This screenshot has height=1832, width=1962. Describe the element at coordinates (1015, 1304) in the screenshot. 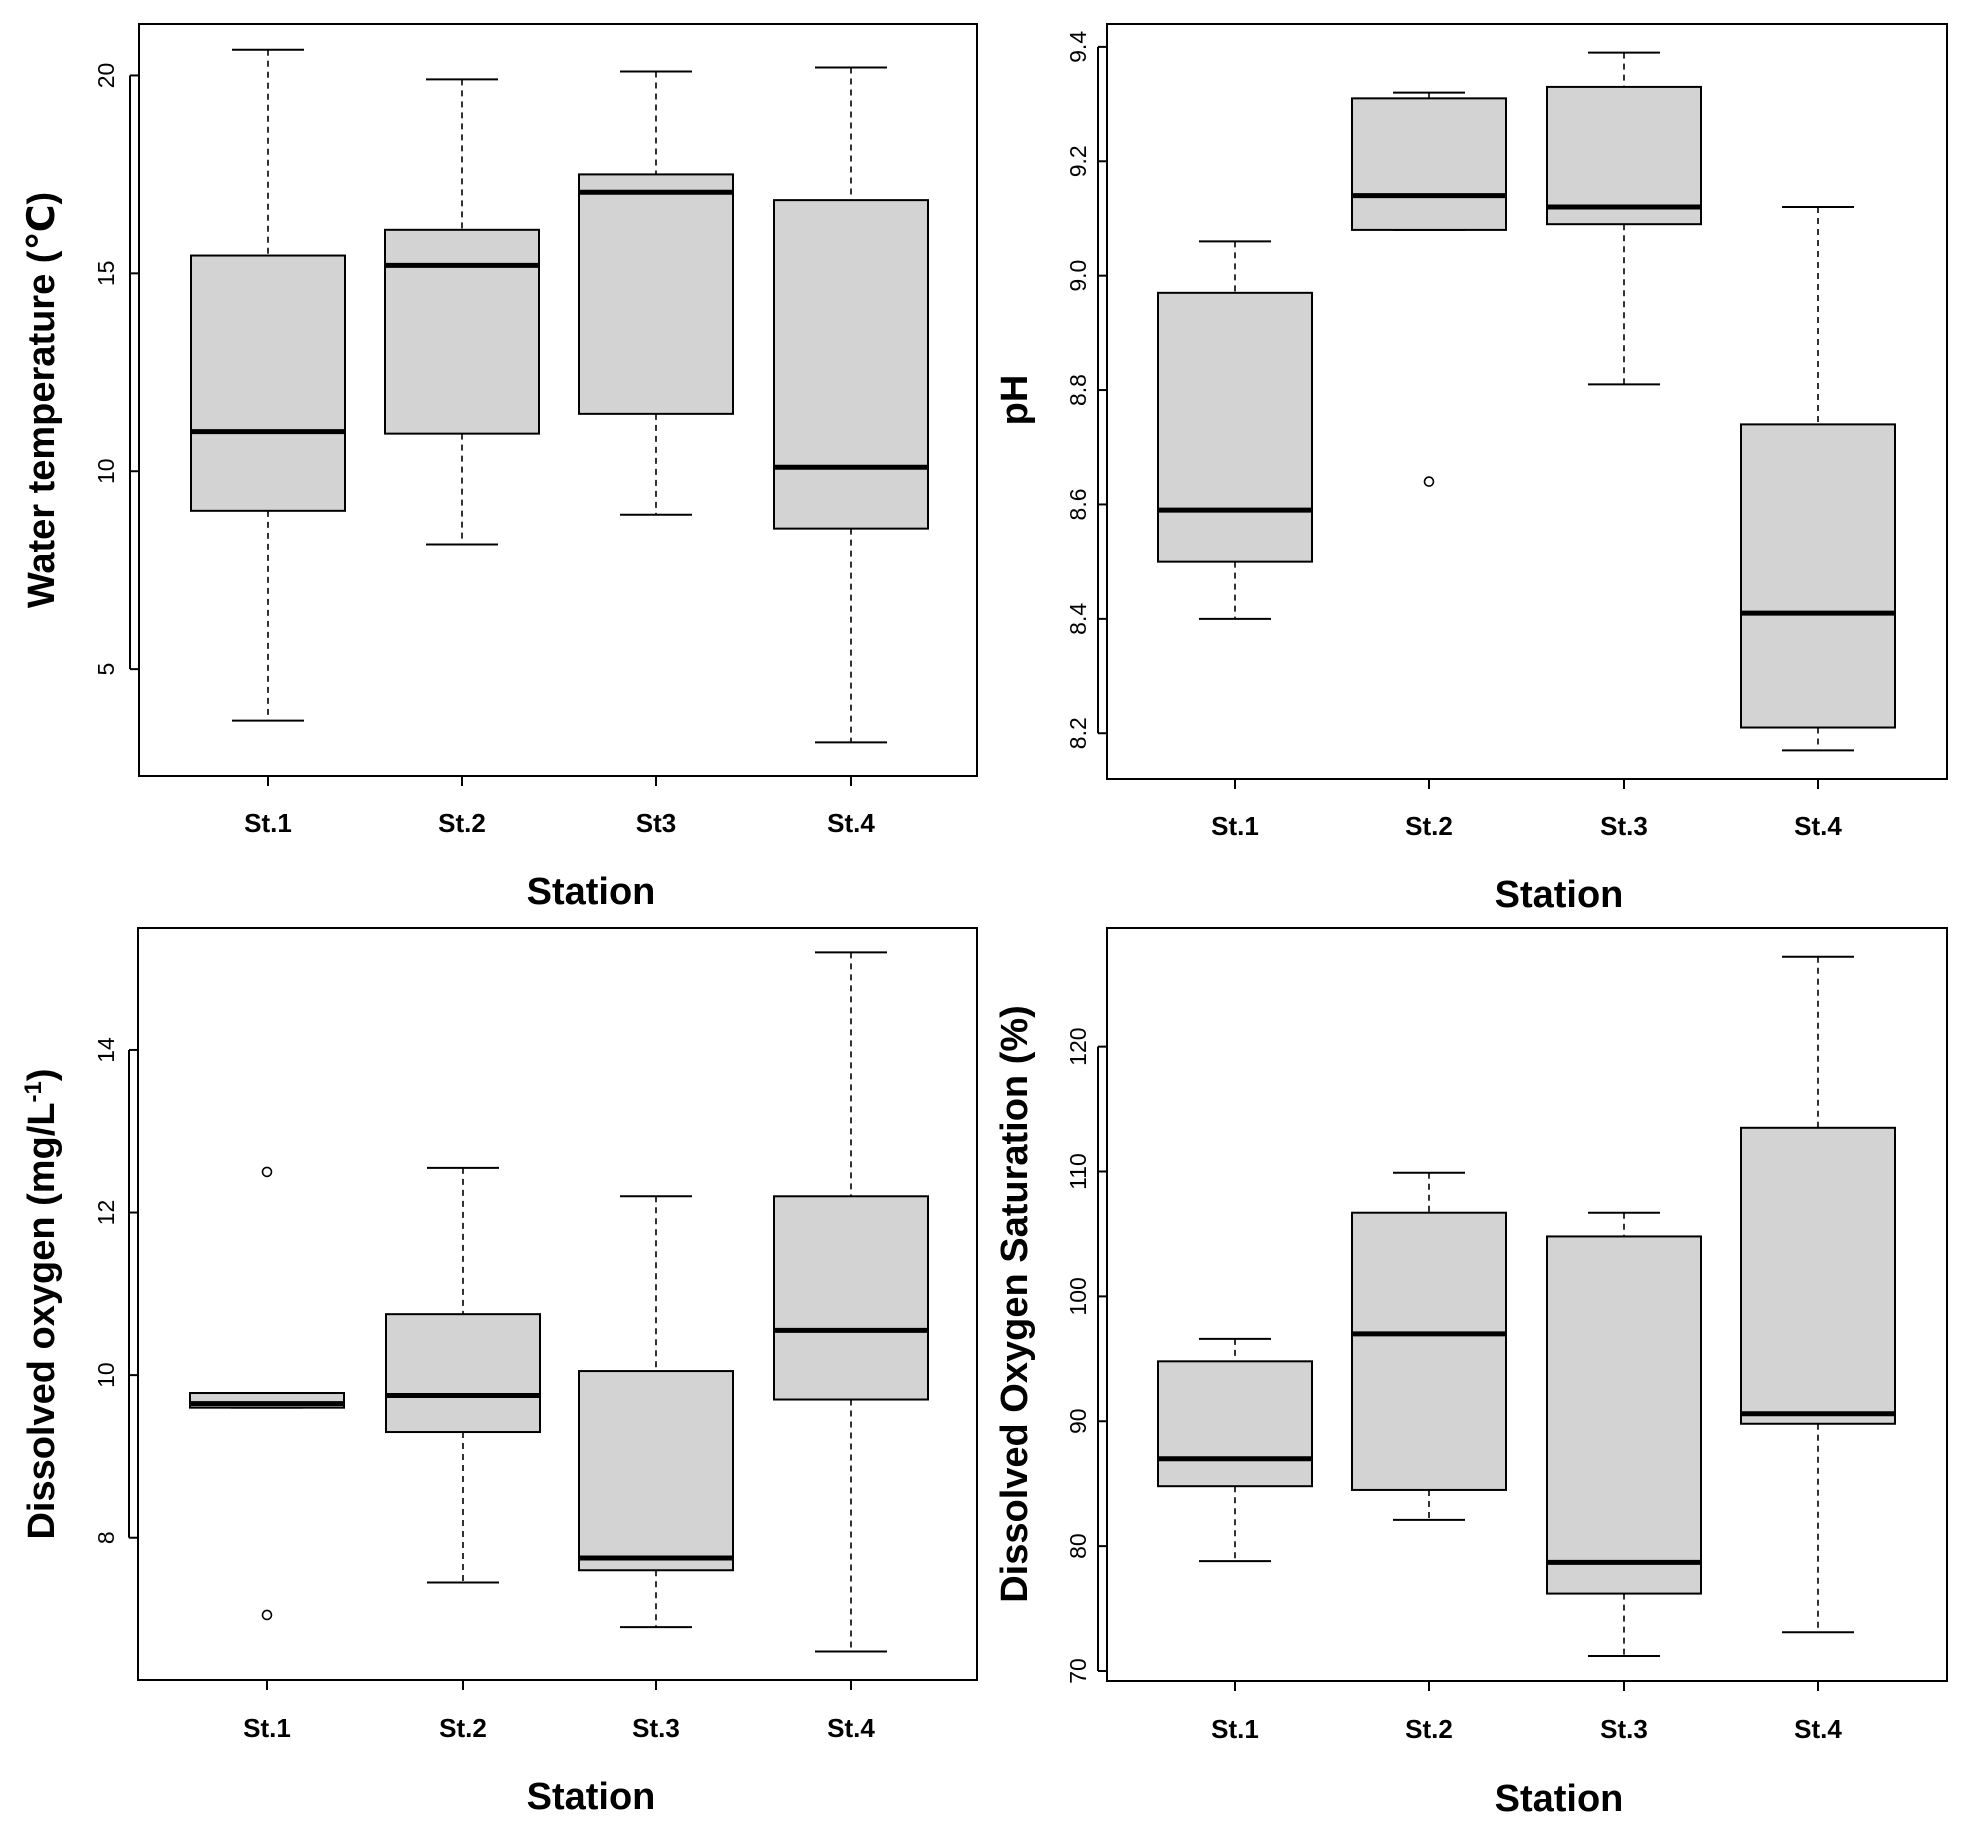

I see `y-axis-title: Dissolved Oxygen Saturation (%)` at that location.